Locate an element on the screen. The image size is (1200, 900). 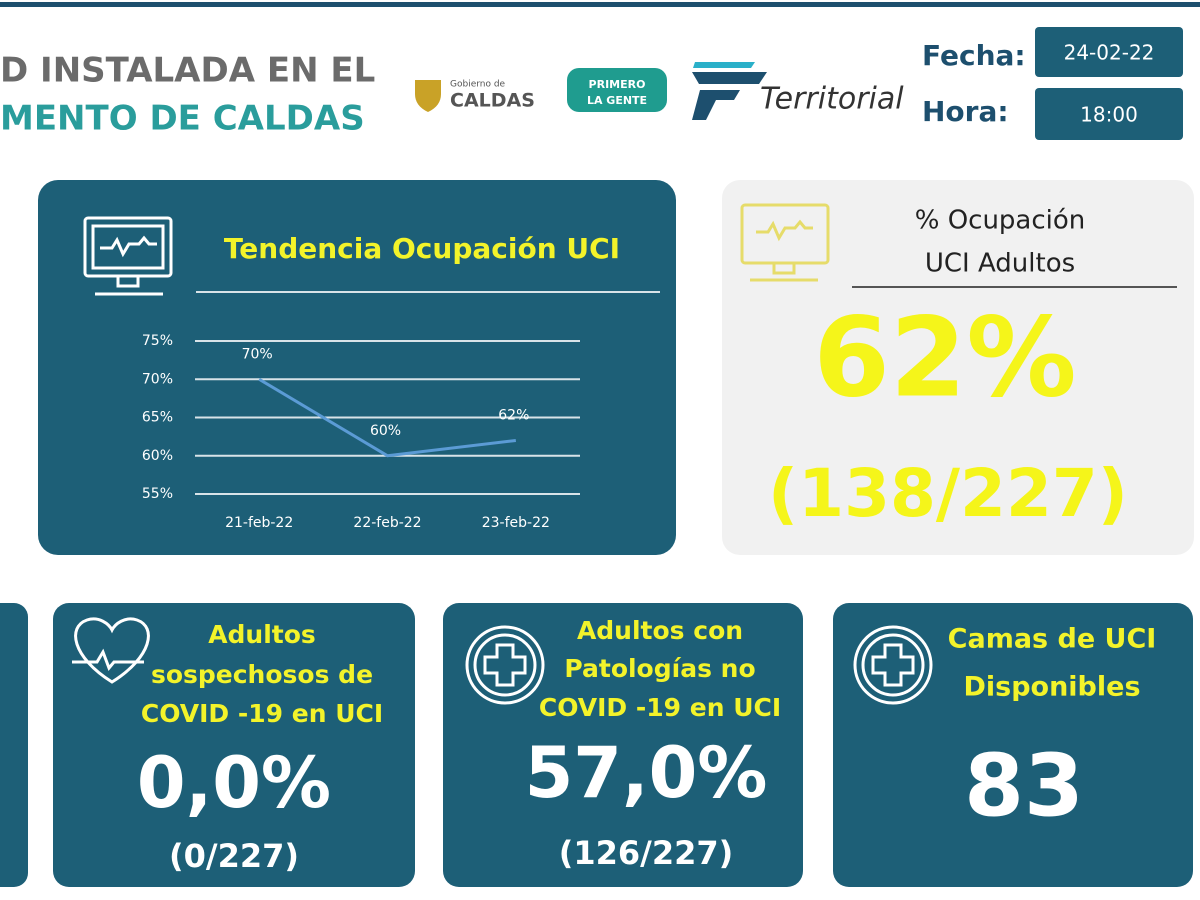
y-tick-label: 75% is located at coordinates (157, 341).